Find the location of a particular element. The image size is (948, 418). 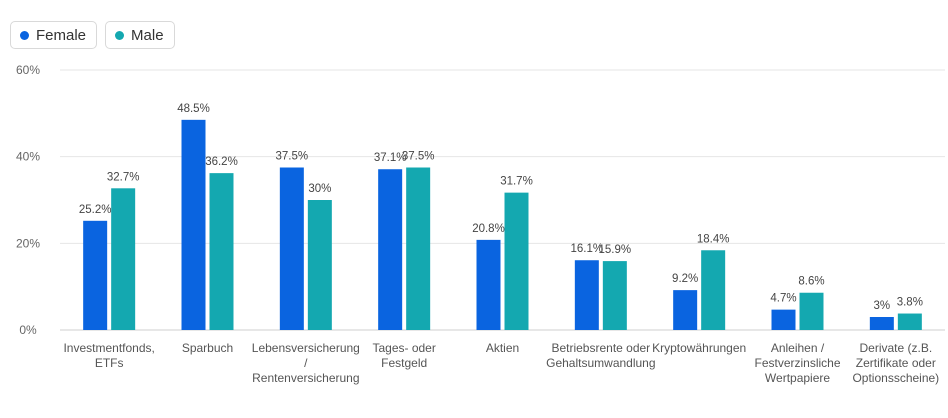

y-tick-label: 20% is located at coordinates (28, 243).